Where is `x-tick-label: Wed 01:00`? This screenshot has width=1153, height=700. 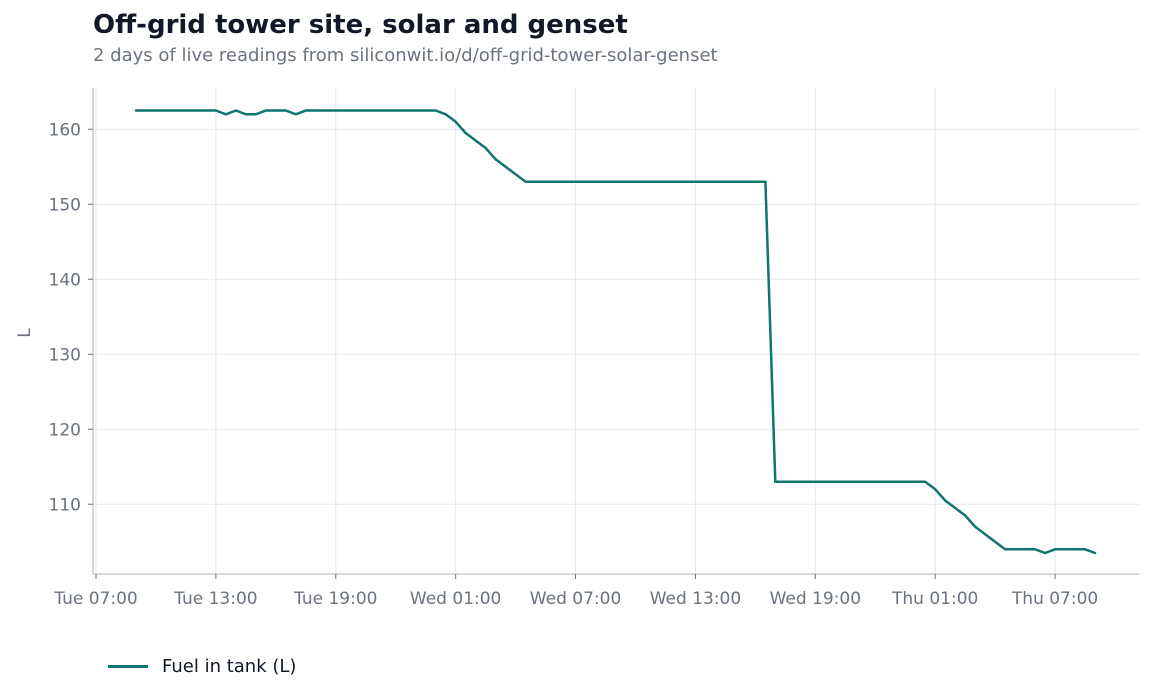
x-tick-label: Wed 01:00 is located at coordinates (455, 599).